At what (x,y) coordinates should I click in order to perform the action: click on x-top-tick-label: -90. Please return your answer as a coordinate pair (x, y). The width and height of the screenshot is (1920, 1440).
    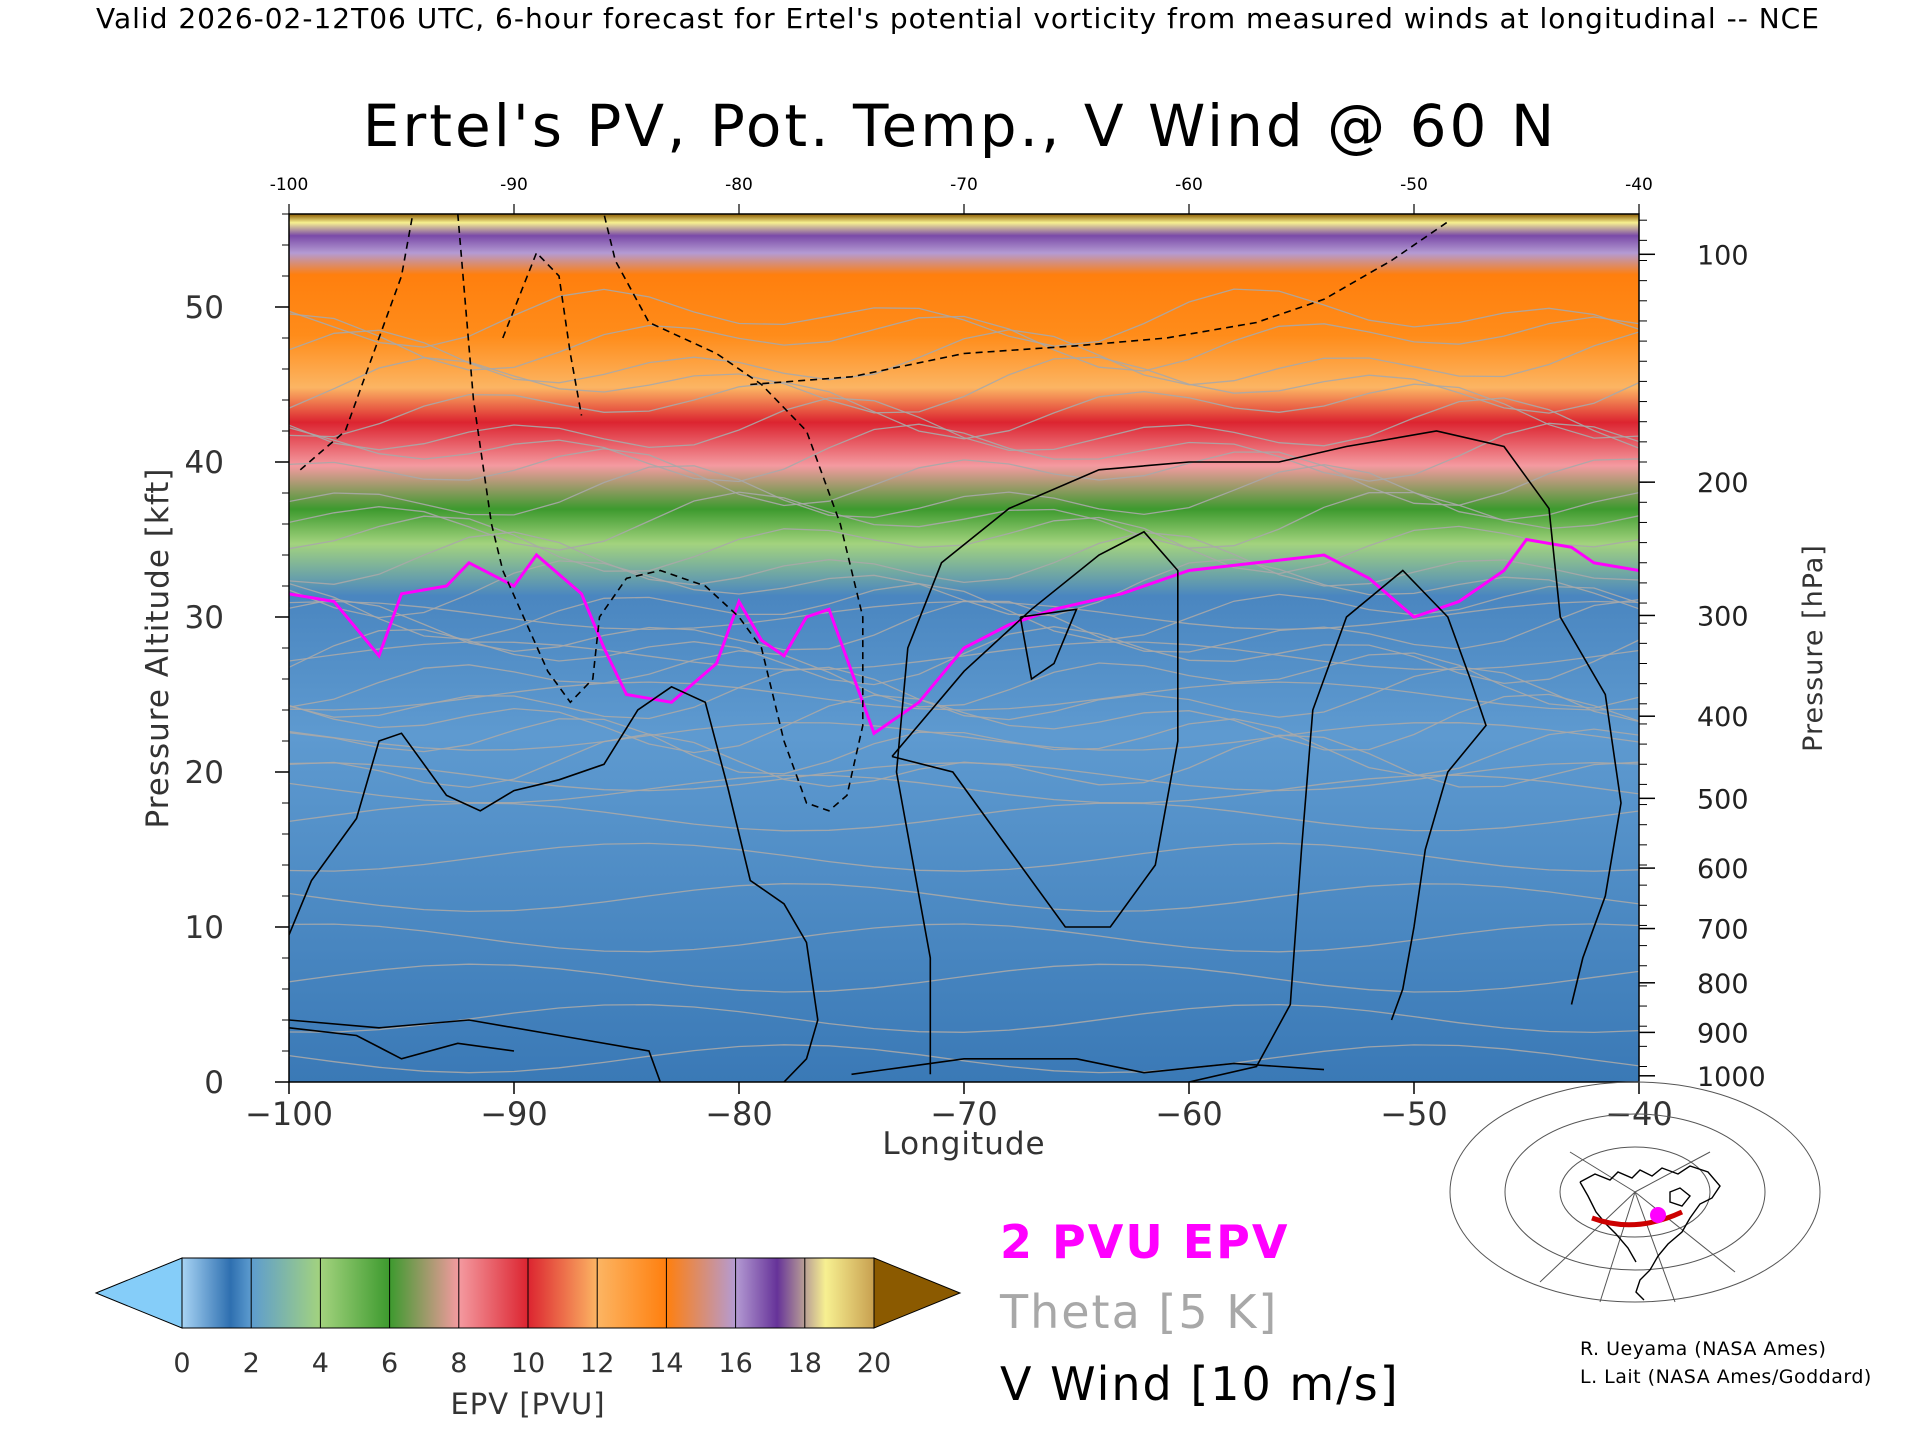
    Looking at the image, I should click on (514, 185).